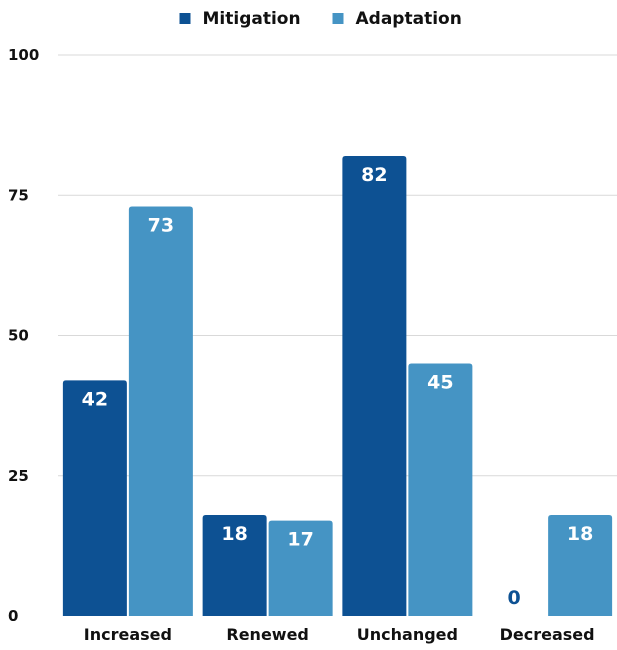 The height and width of the screenshot is (650, 617). Describe the element at coordinates (580, 565) in the screenshot. I see `bar-adaptation-decreased` at that location.